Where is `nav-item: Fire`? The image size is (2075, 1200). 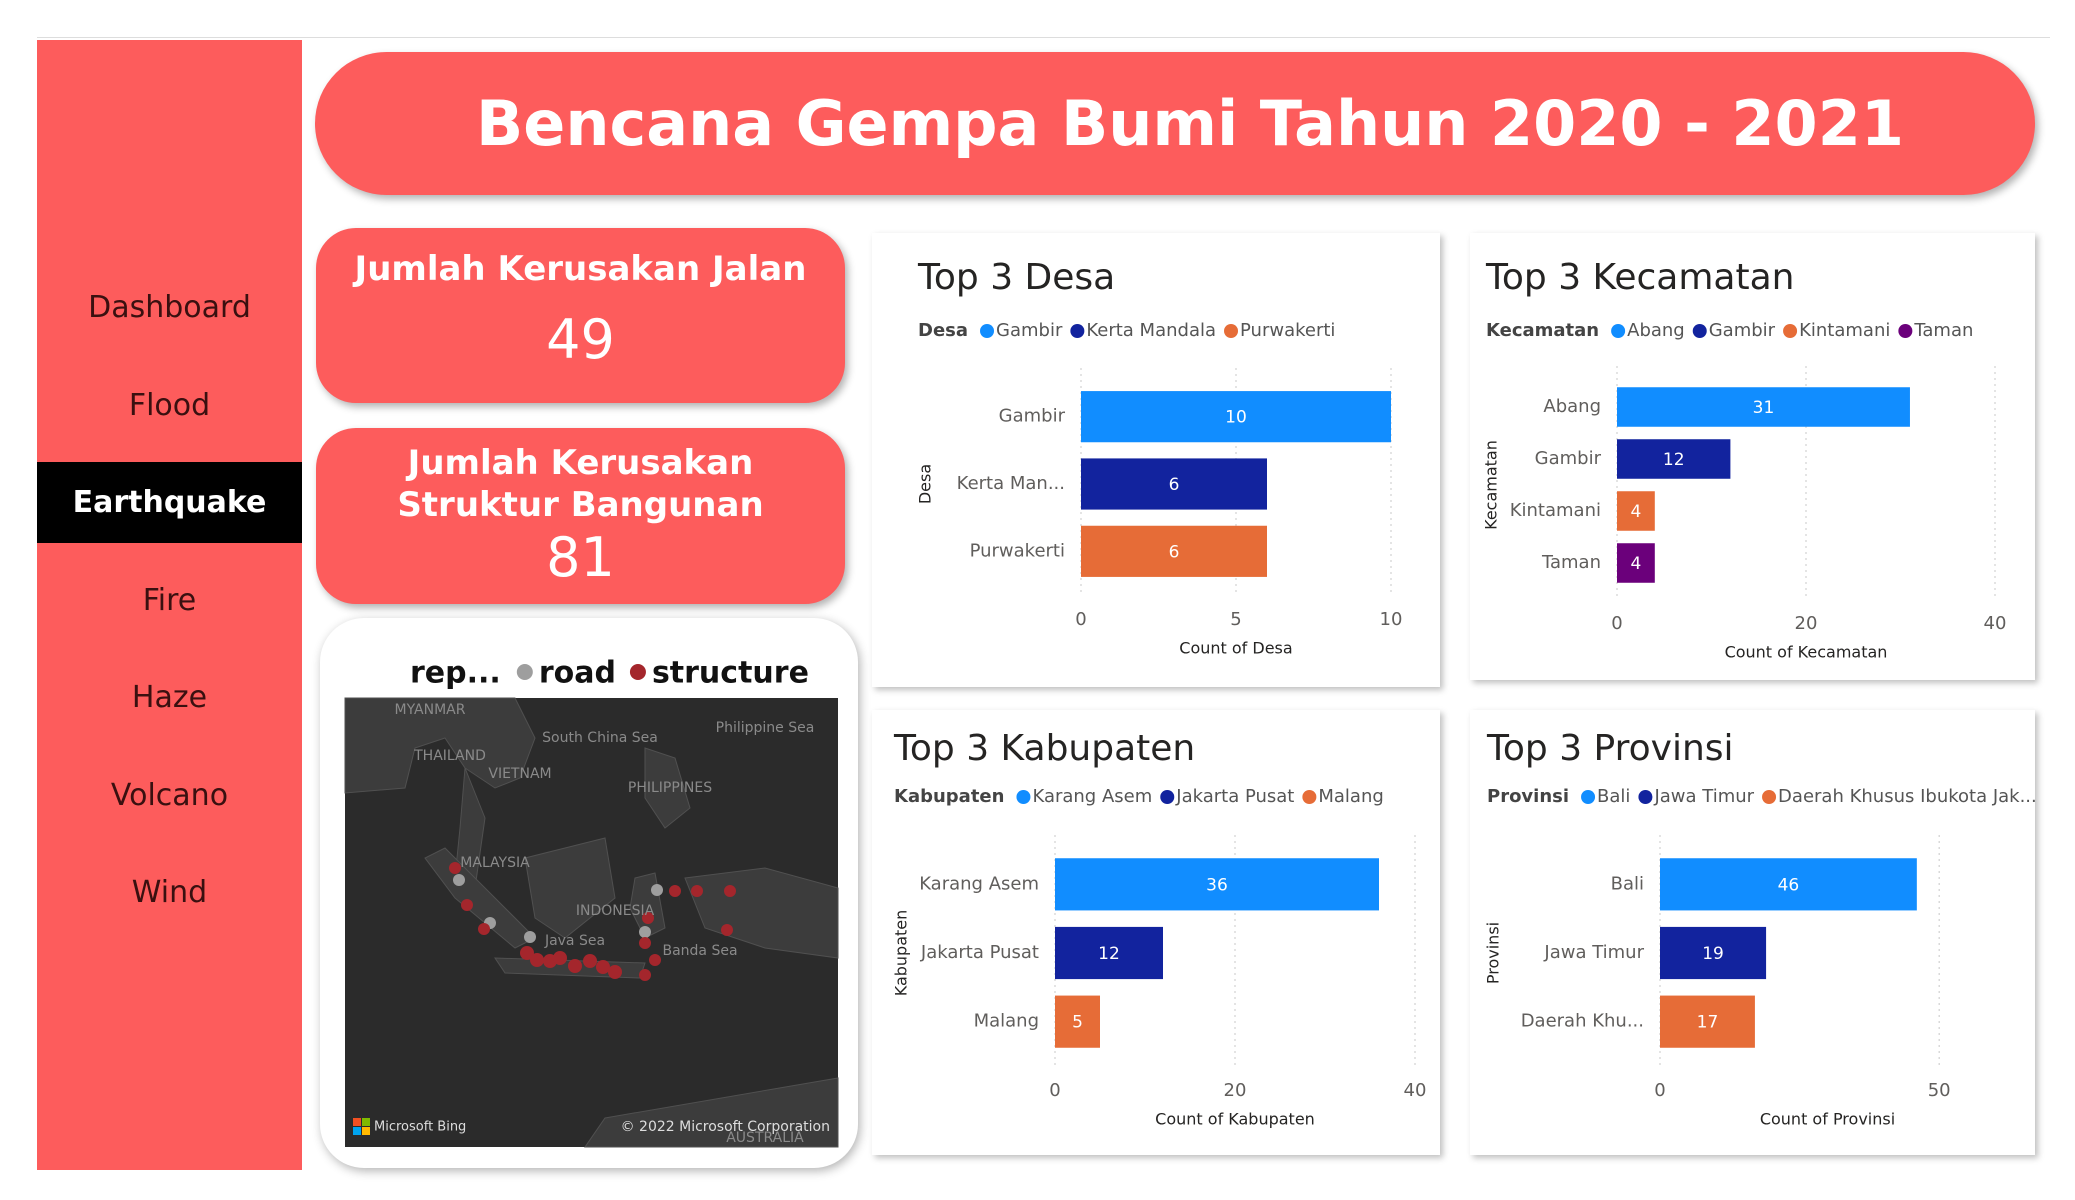
nav-item: Fire is located at coordinates (169, 600).